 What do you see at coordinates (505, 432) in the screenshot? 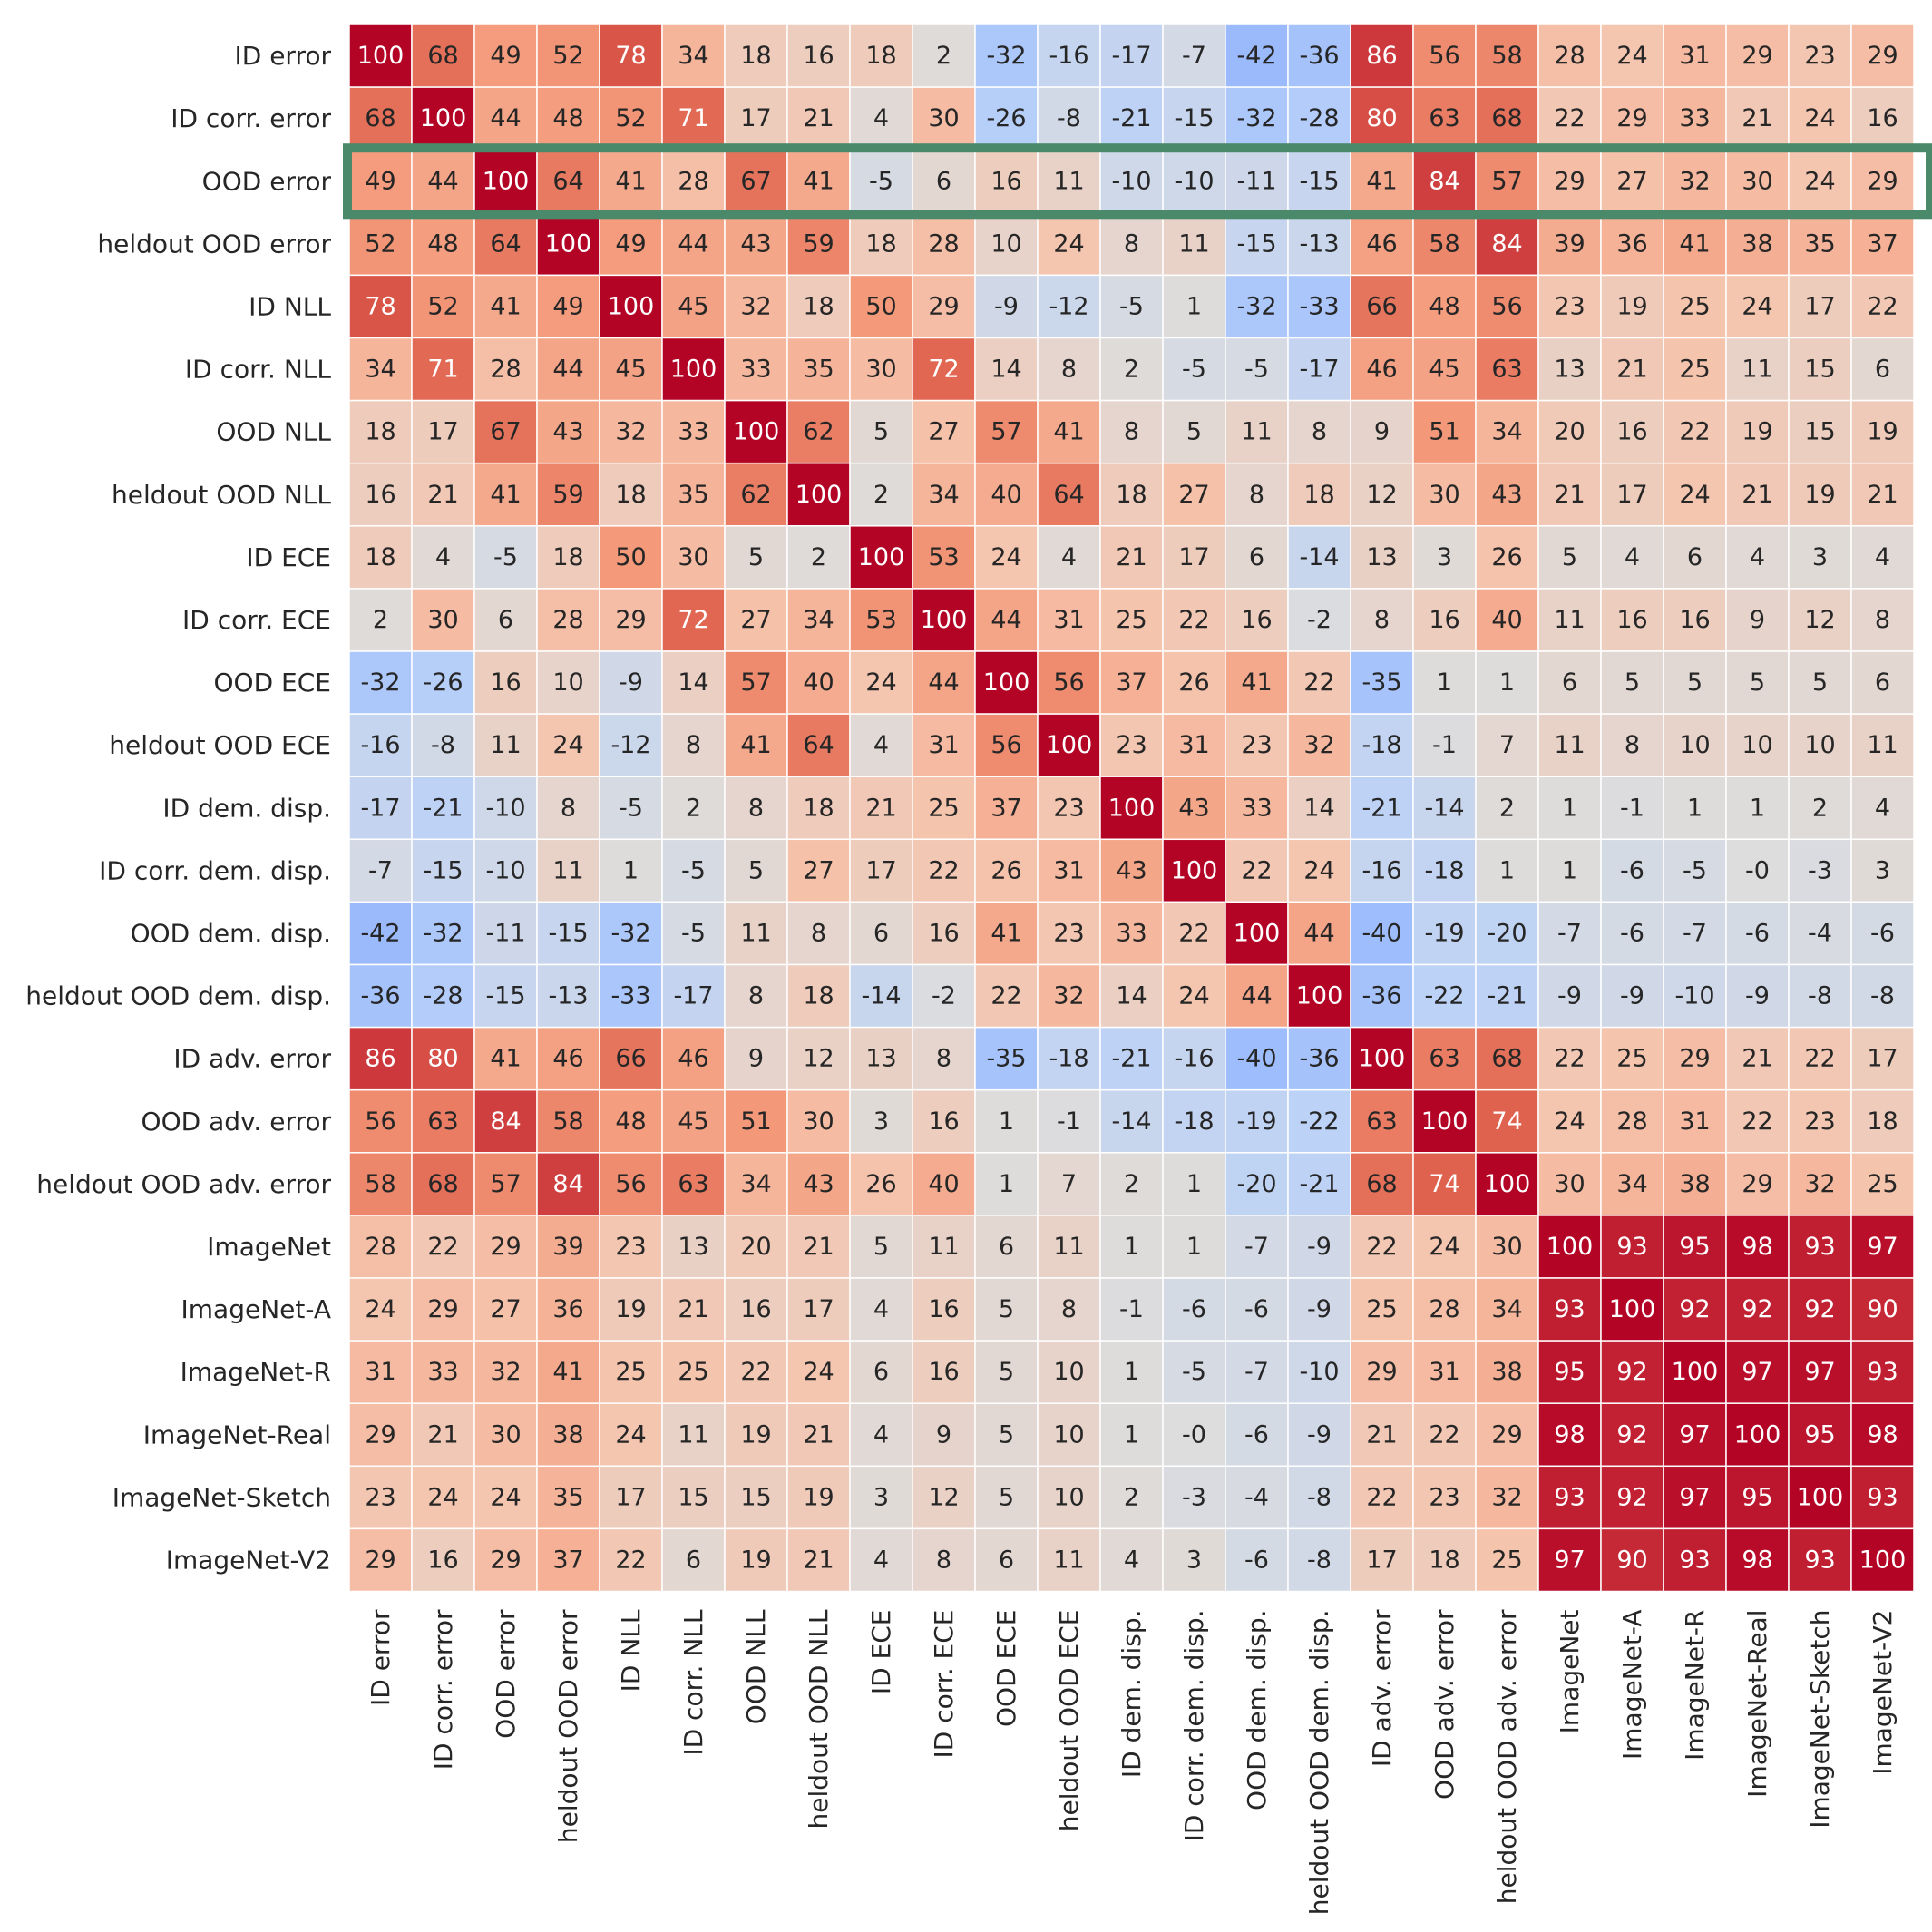
I see `cell-value-r6-c2: 67` at bounding box center [505, 432].